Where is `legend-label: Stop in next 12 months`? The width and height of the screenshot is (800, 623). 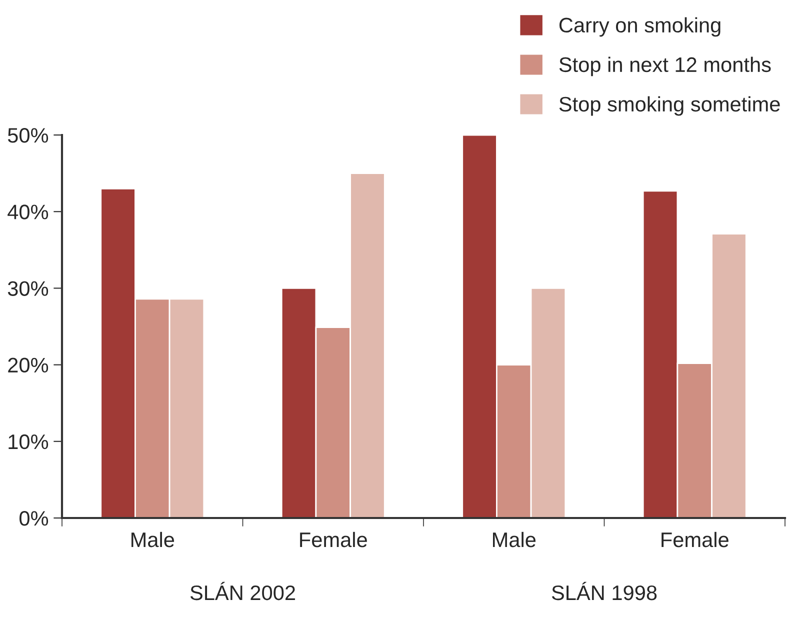
legend-label: Stop in next 12 months is located at coordinates (665, 66).